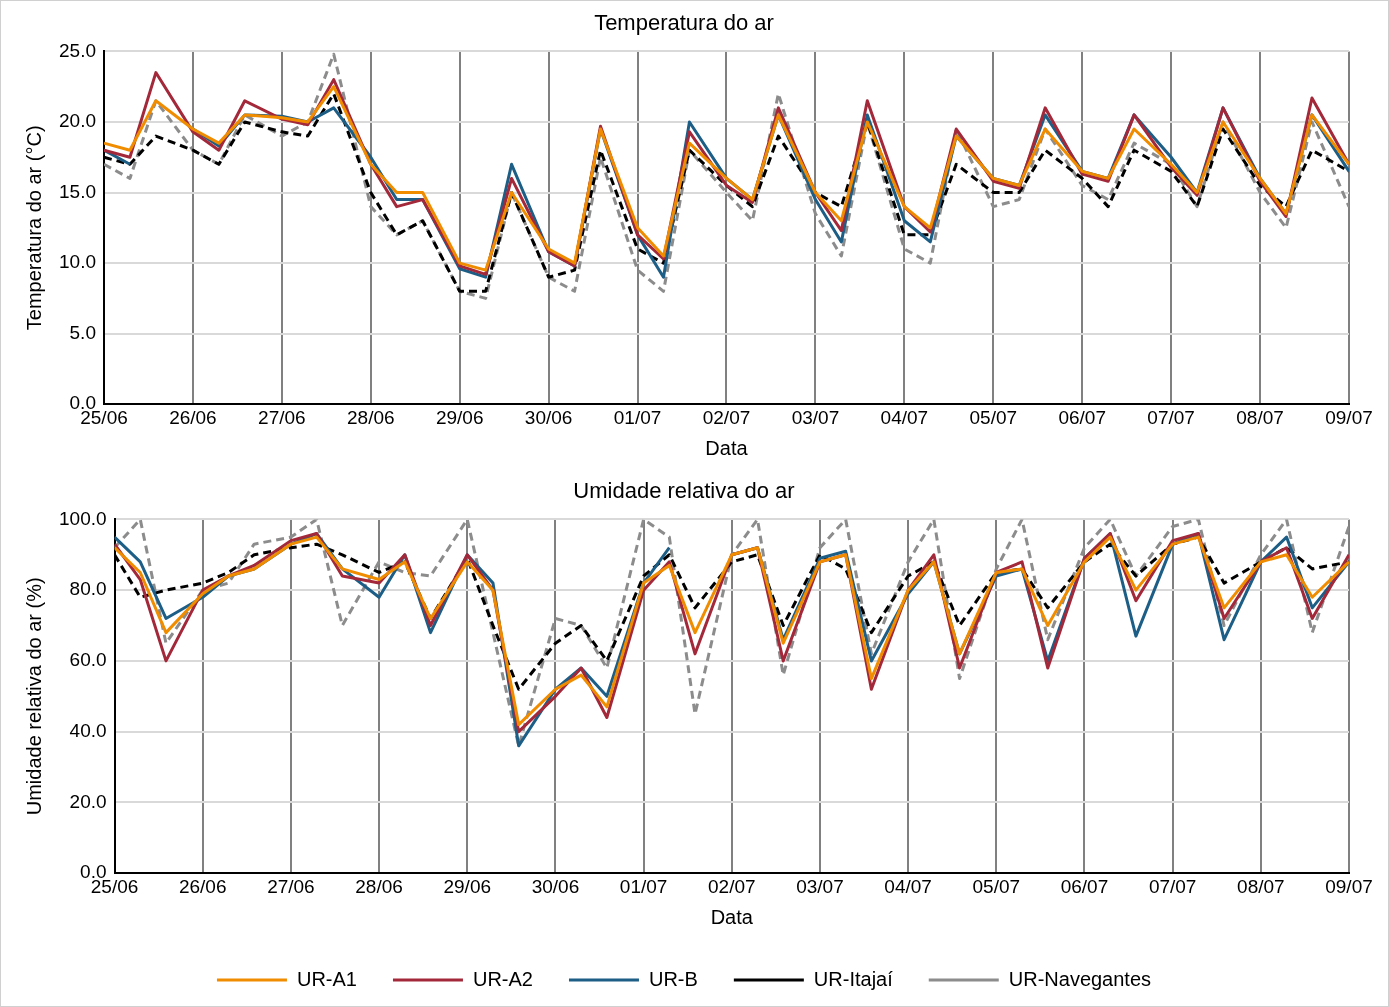 The image size is (1389, 1007). Describe the element at coordinates (684, 491) in the screenshot. I see `chart-title: Umidade relativa do ar` at that location.